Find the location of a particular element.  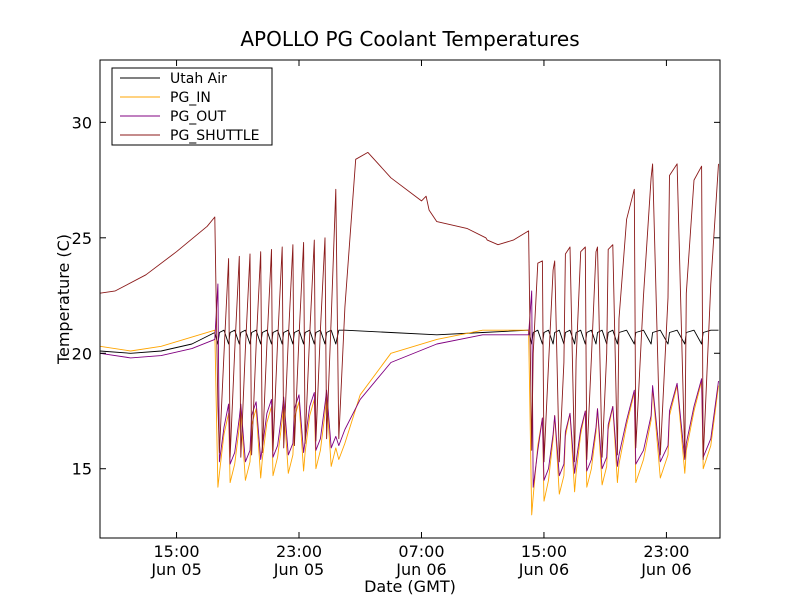

legend-label-pg-in: PG_IN is located at coordinates (190, 98).